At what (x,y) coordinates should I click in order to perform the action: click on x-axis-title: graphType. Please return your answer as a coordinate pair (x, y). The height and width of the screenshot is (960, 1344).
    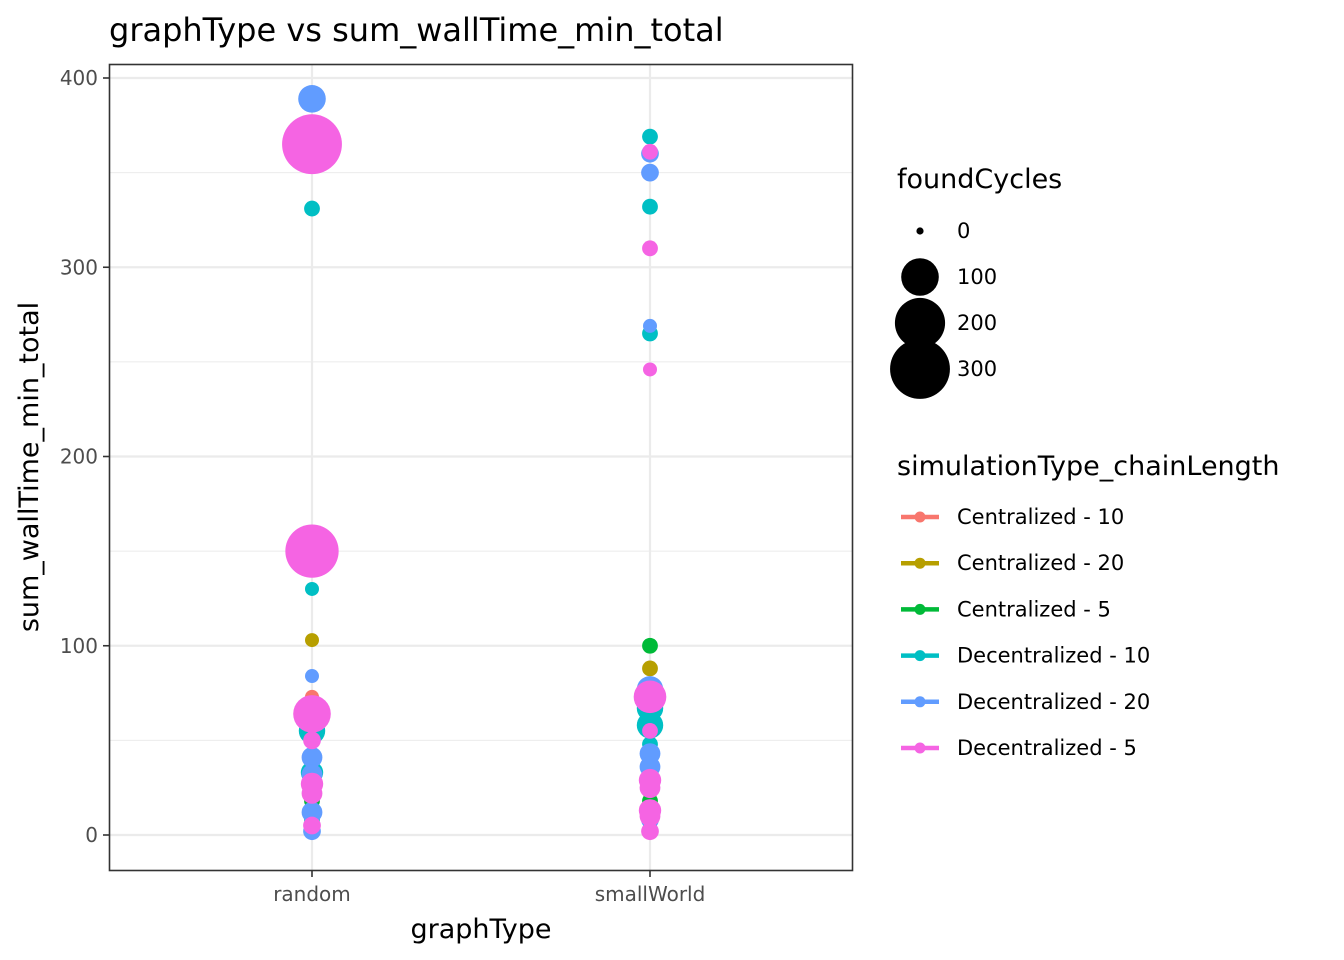
    Looking at the image, I should click on (480, 929).